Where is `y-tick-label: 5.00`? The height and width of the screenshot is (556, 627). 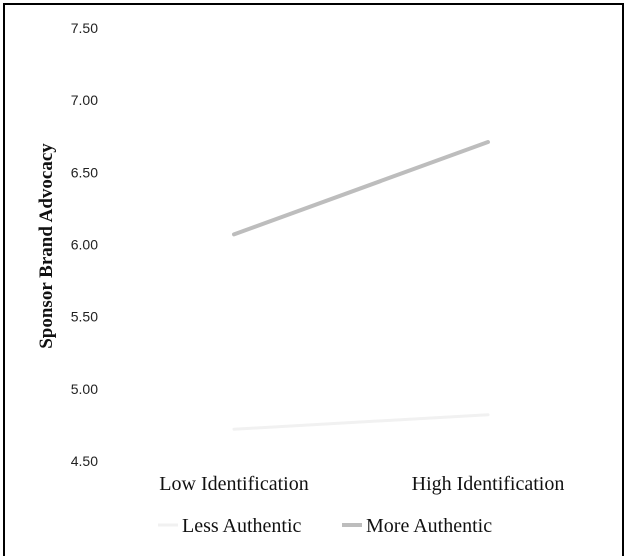 y-tick-label: 5.00 is located at coordinates (84, 389).